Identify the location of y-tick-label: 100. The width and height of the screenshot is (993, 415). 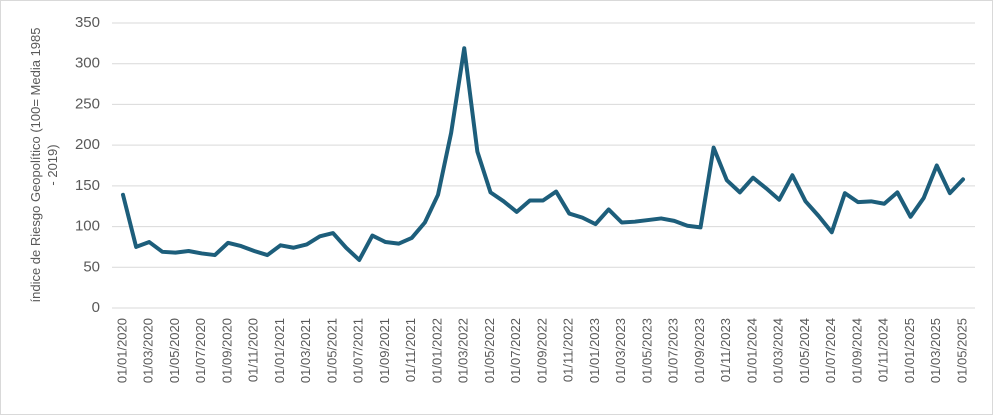
(87, 226).